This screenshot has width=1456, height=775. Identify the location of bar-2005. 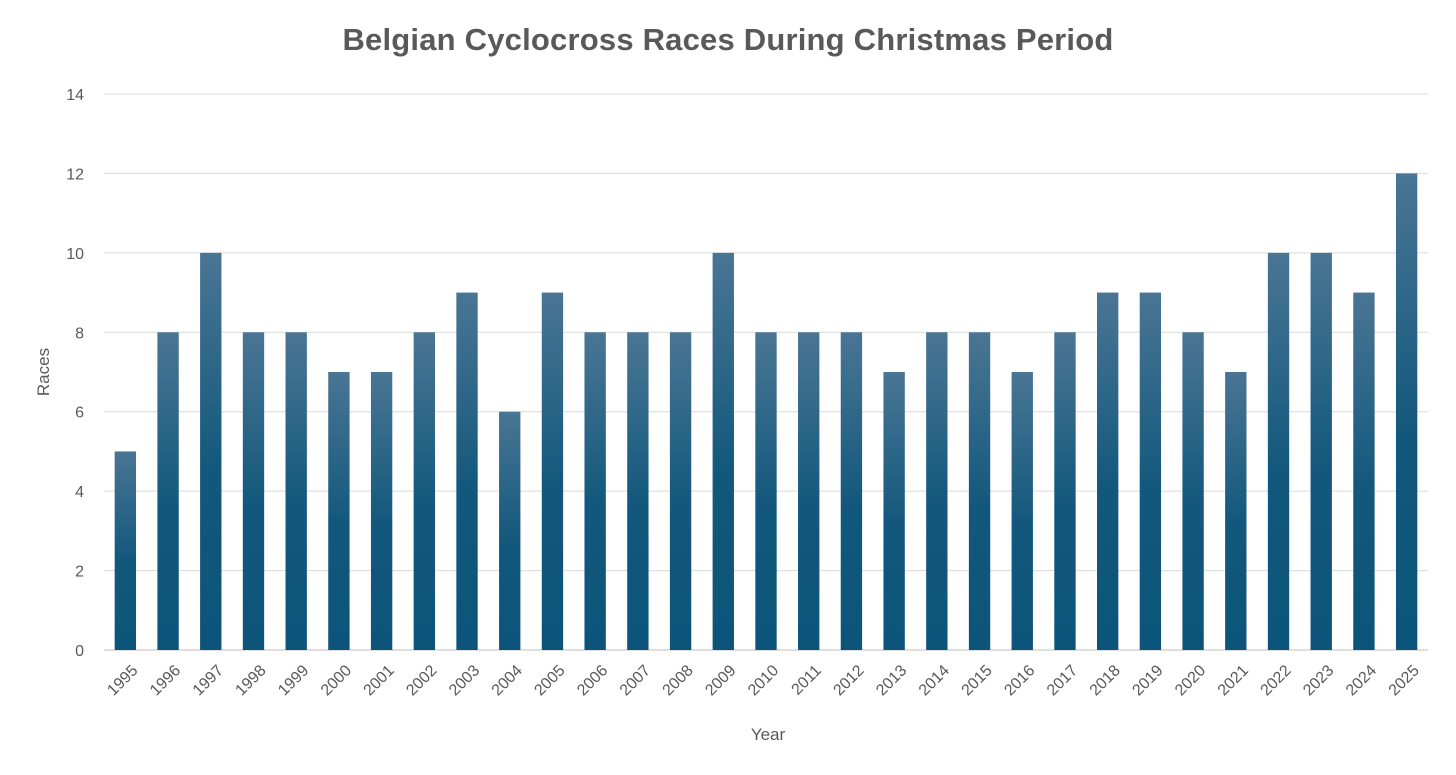
(552, 471).